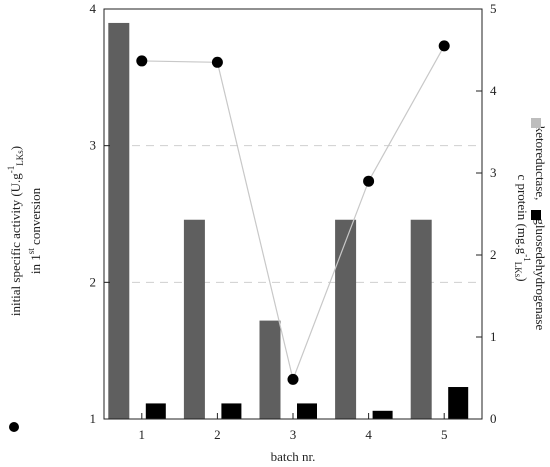 The height and width of the screenshot is (467, 550). I want to click on x-tick-label: 3, so click(293, 434).